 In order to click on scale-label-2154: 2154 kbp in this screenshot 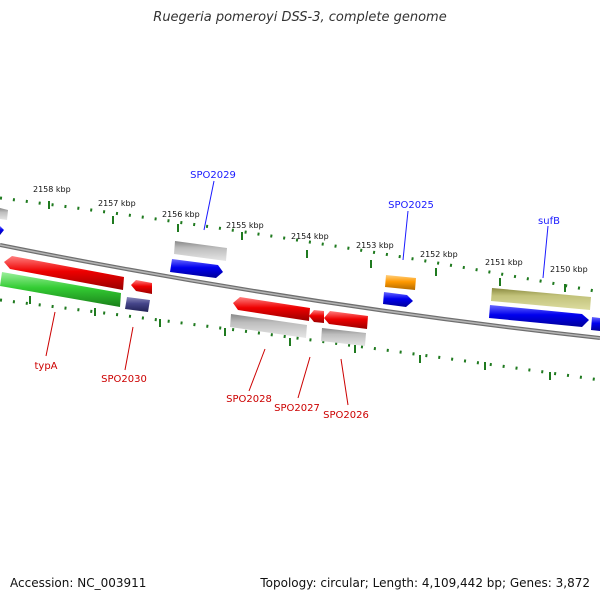, I will do `click(310, 236)`.